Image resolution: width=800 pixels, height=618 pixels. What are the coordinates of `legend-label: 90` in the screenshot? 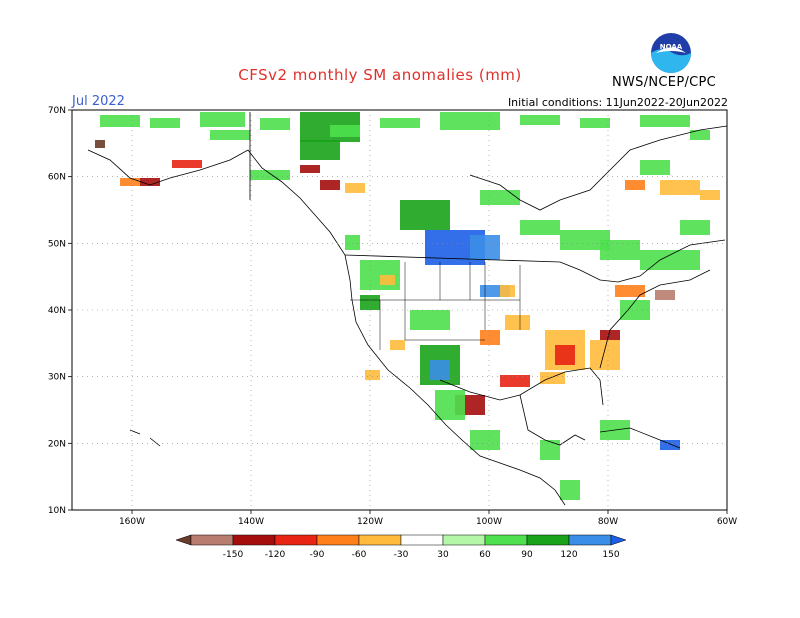 It's located at (527, 555).